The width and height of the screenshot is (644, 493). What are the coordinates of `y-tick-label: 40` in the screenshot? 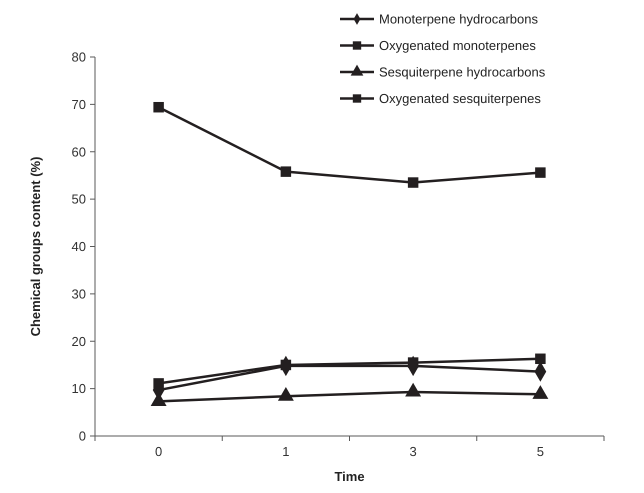 It's located at (79, 246).